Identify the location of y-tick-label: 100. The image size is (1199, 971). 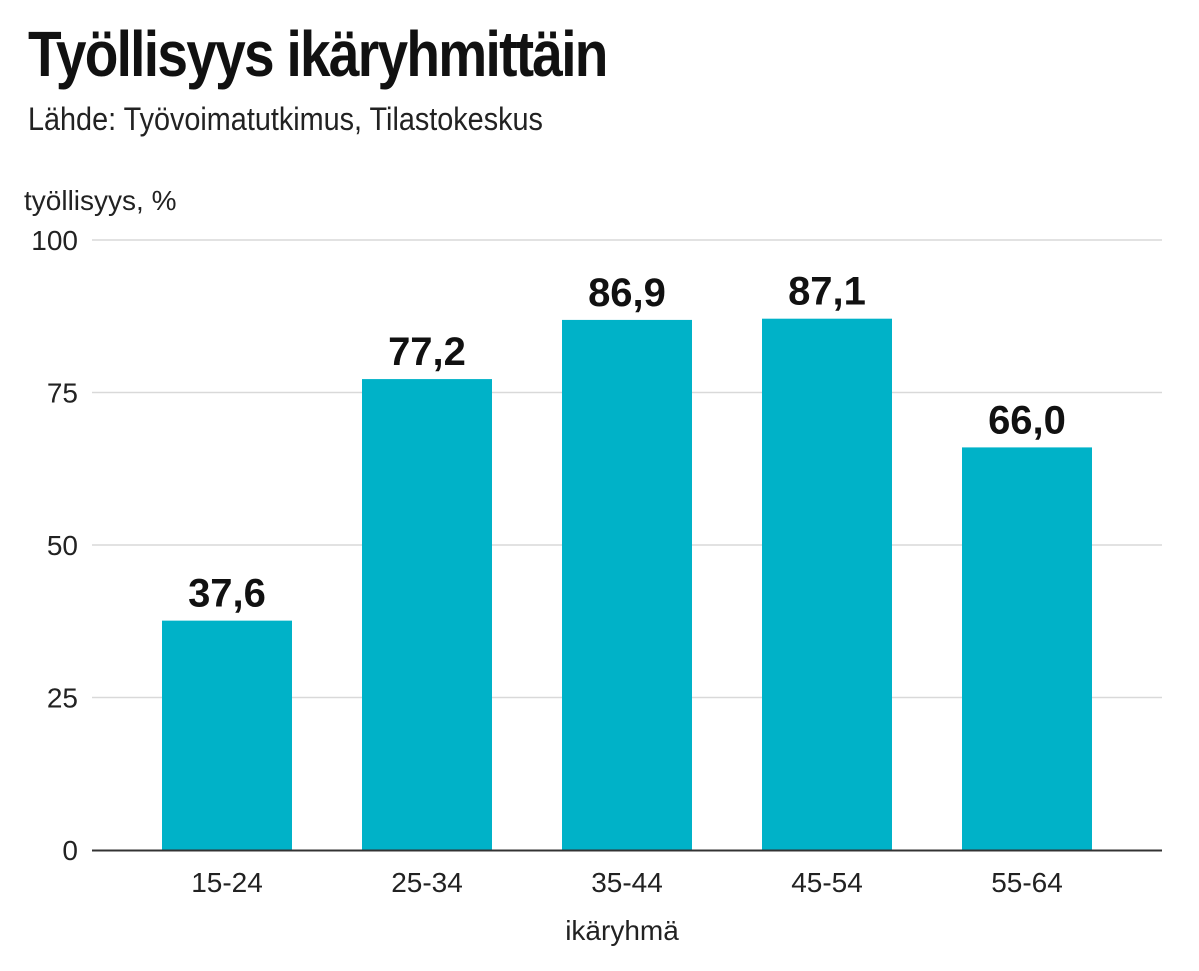
(54, 240).